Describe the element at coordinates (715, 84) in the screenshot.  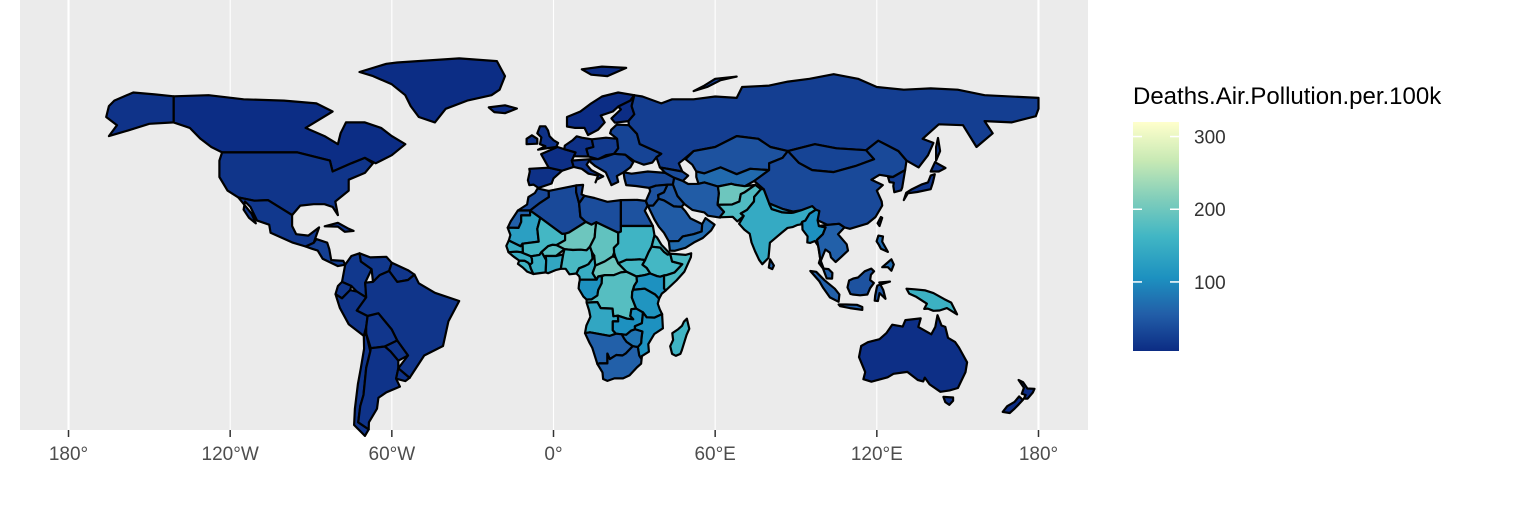
I see `country-novaya-zemlya` at that location.